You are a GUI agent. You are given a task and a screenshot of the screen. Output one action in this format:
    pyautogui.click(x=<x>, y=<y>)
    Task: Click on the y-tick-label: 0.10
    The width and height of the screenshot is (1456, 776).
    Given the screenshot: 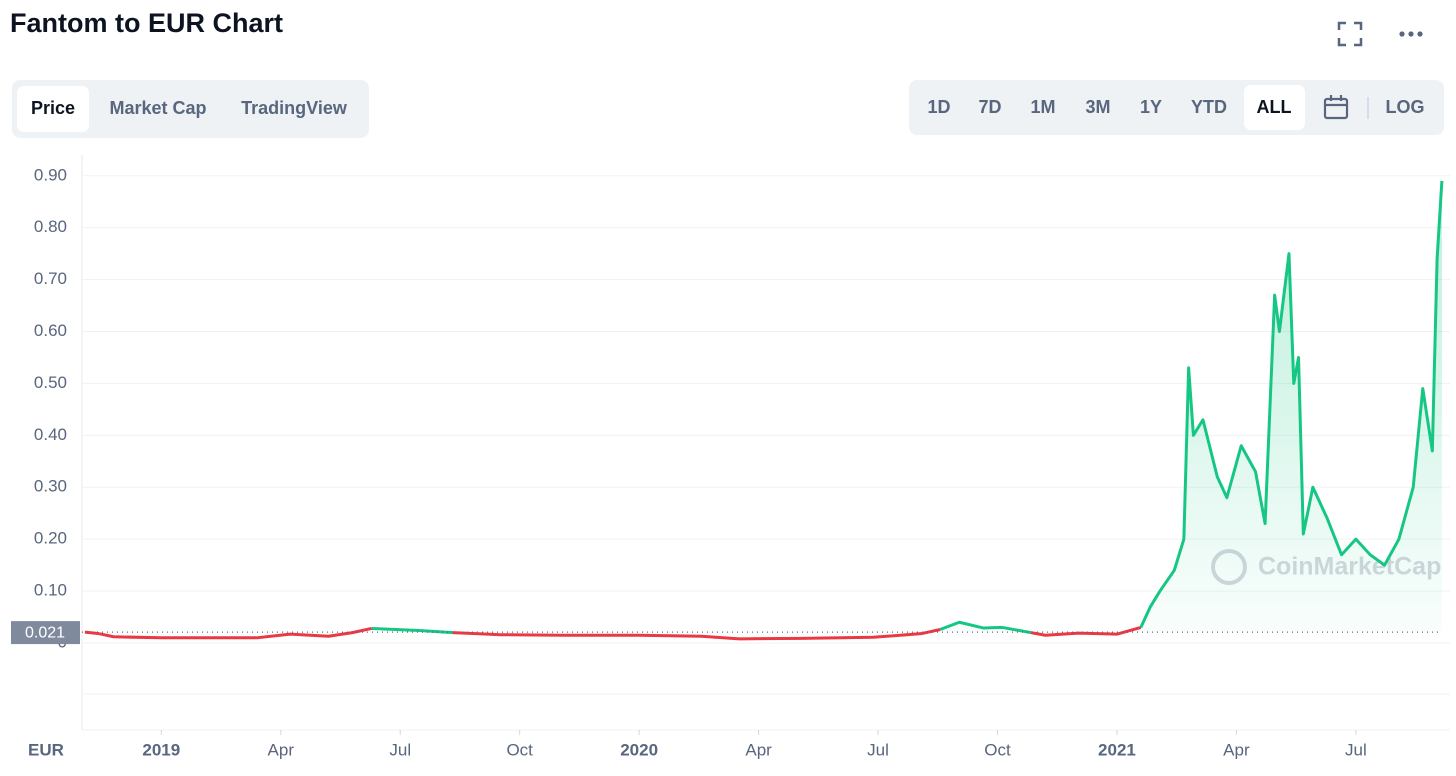 What is the action you would take?
    pyautogui.click(x=50, y=590)
    